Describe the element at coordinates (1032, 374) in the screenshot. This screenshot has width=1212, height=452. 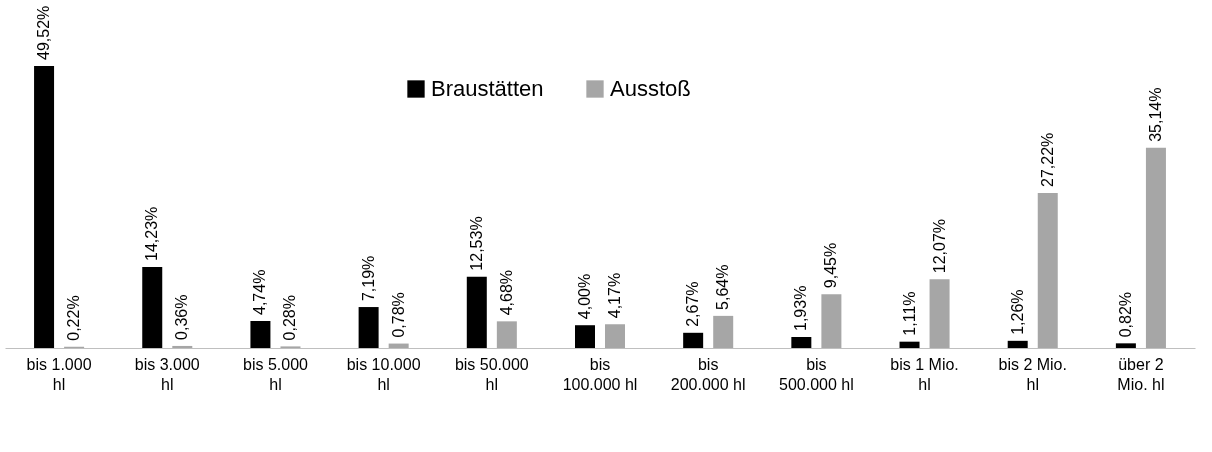
I see `x-tick-label: bis 2 Mio. hl` at that location.